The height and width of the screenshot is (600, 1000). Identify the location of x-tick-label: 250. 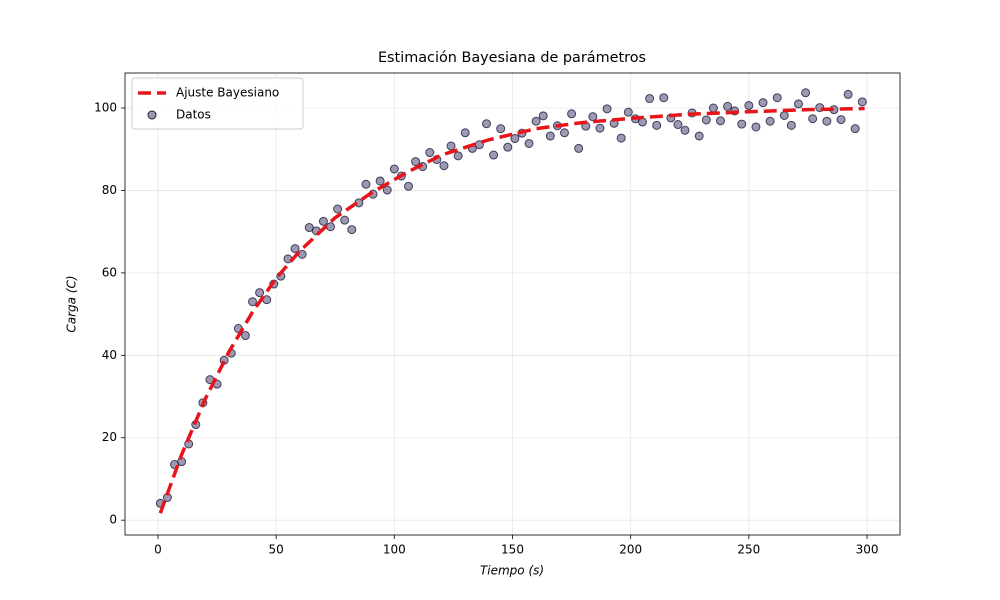
(748, 550).